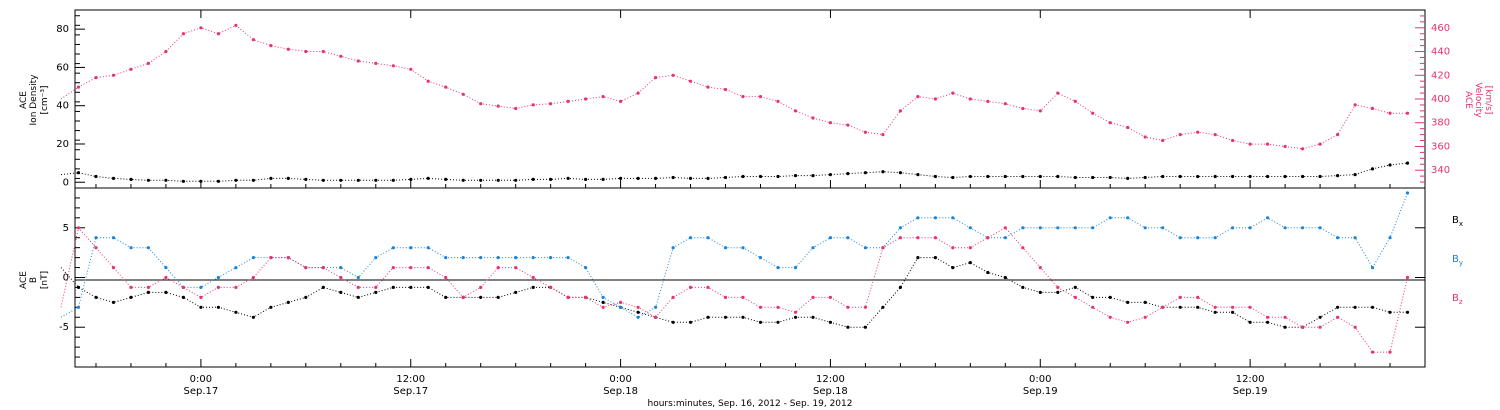  Describe the element at coordinates (34, 100) in the screenshot. I see `top-ylabel-left-line2: Ion Density` at that location.